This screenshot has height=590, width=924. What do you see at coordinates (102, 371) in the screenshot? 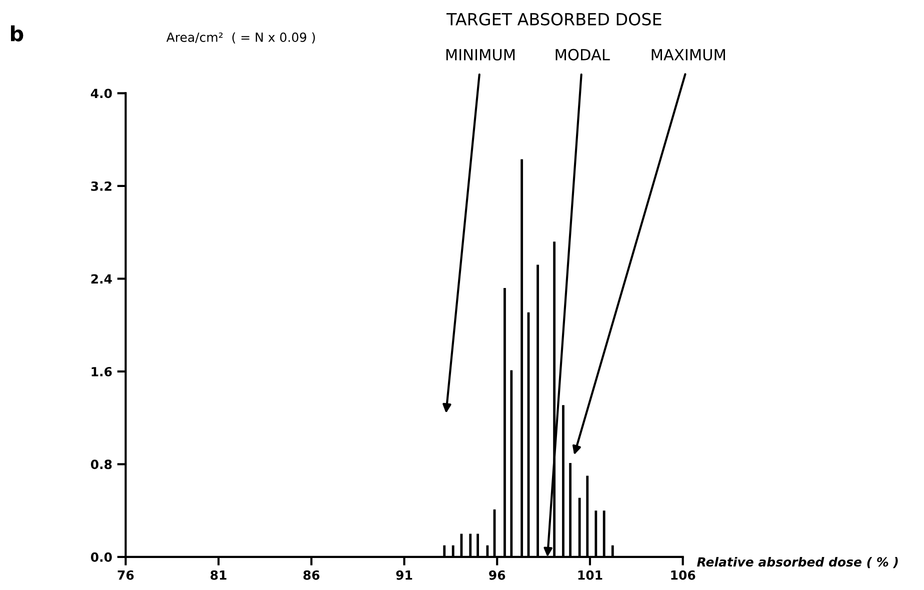
I see `y-tick-label: 1.6` at bounding box center [102, 371].